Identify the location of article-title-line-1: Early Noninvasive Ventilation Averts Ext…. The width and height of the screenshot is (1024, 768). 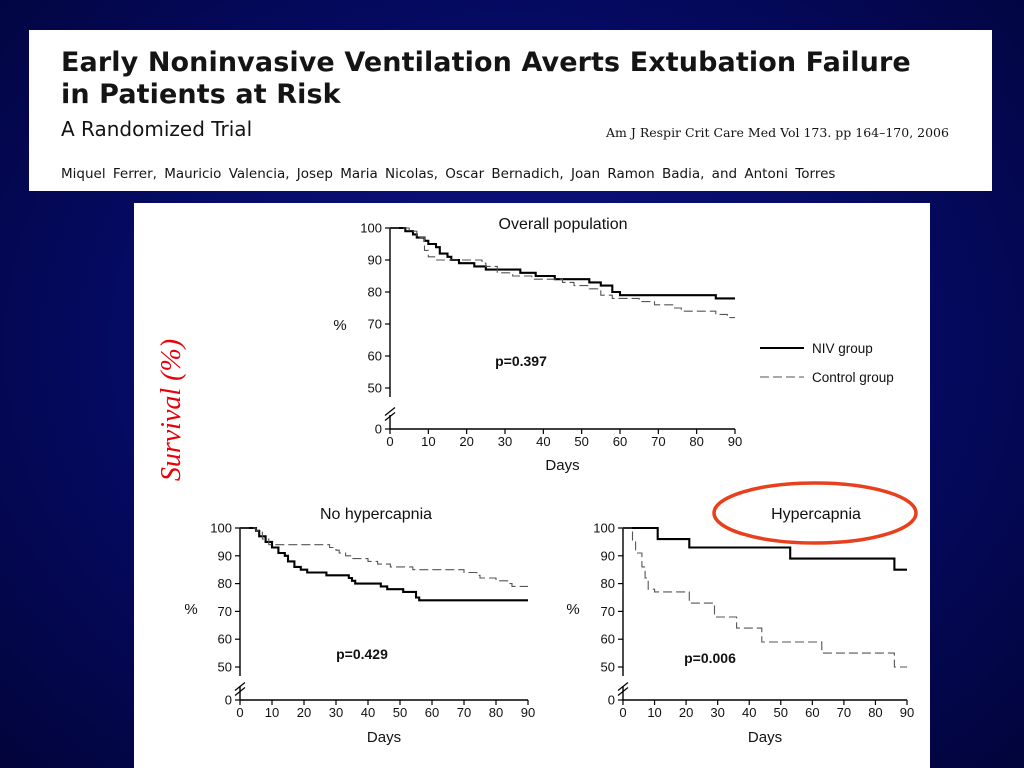
(486, 62).